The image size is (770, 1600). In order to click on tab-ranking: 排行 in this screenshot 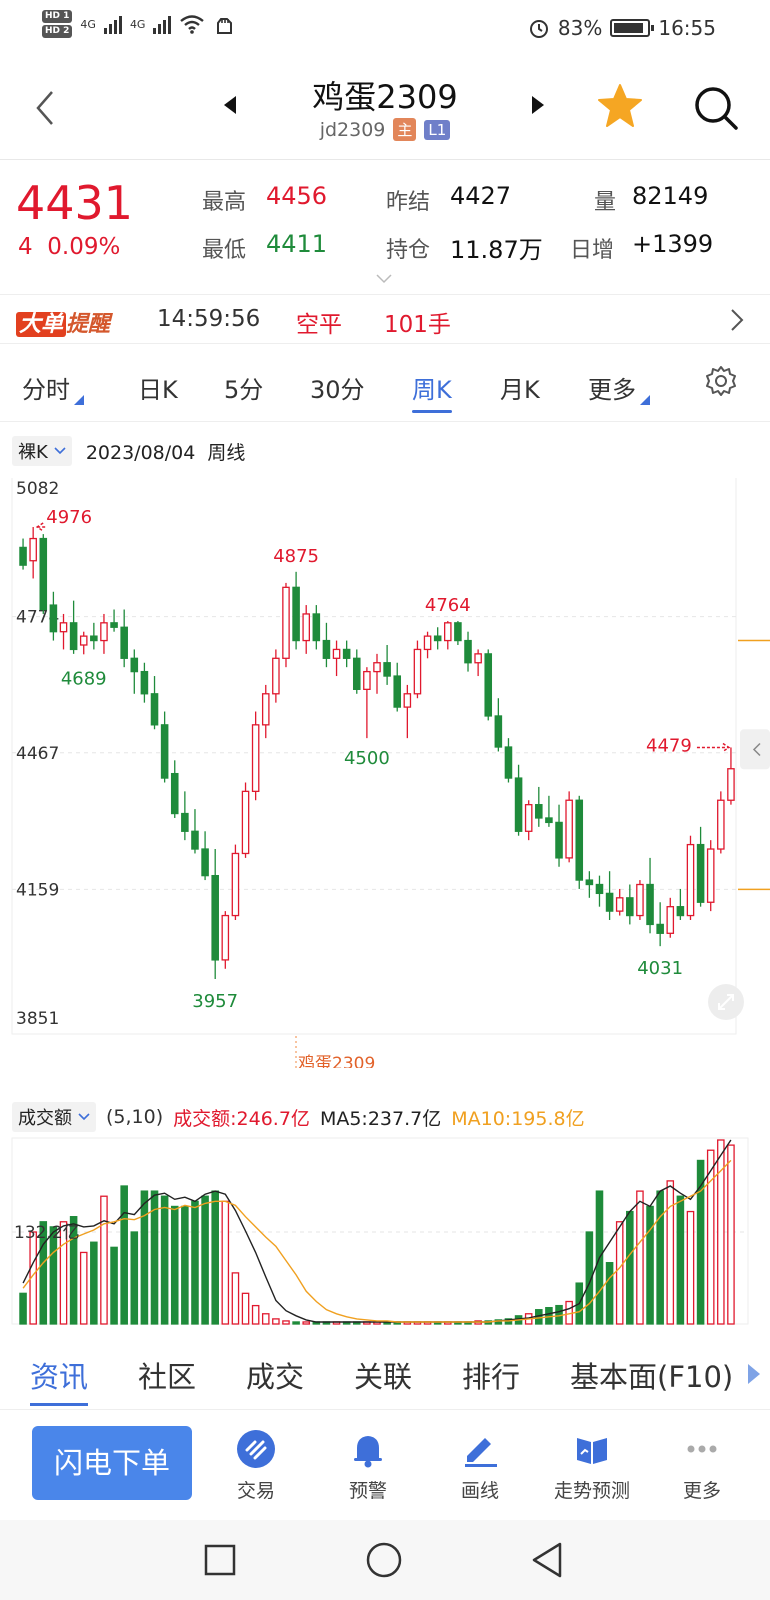, I will do `click(491, 1377)`.